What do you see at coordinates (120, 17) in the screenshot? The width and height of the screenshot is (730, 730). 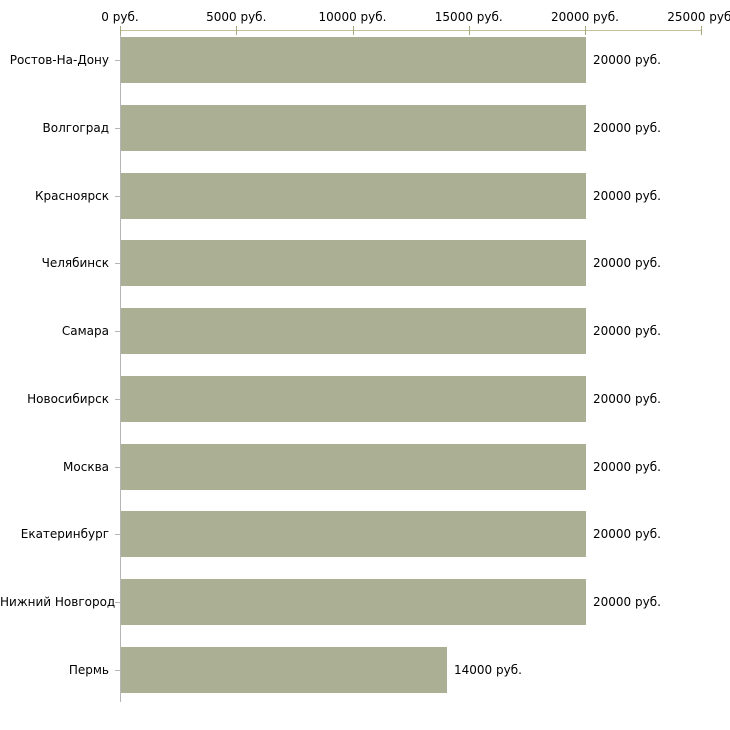 I see `x-axis-tick-label: 0 руб.` at bounding box center [120, 17].